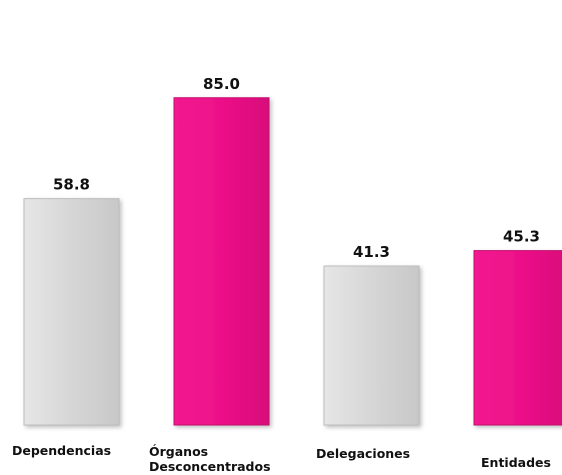 The height and width of the screenshot is (475, 562). I want to click on value-label-3: 45.3, so click(521, 237).